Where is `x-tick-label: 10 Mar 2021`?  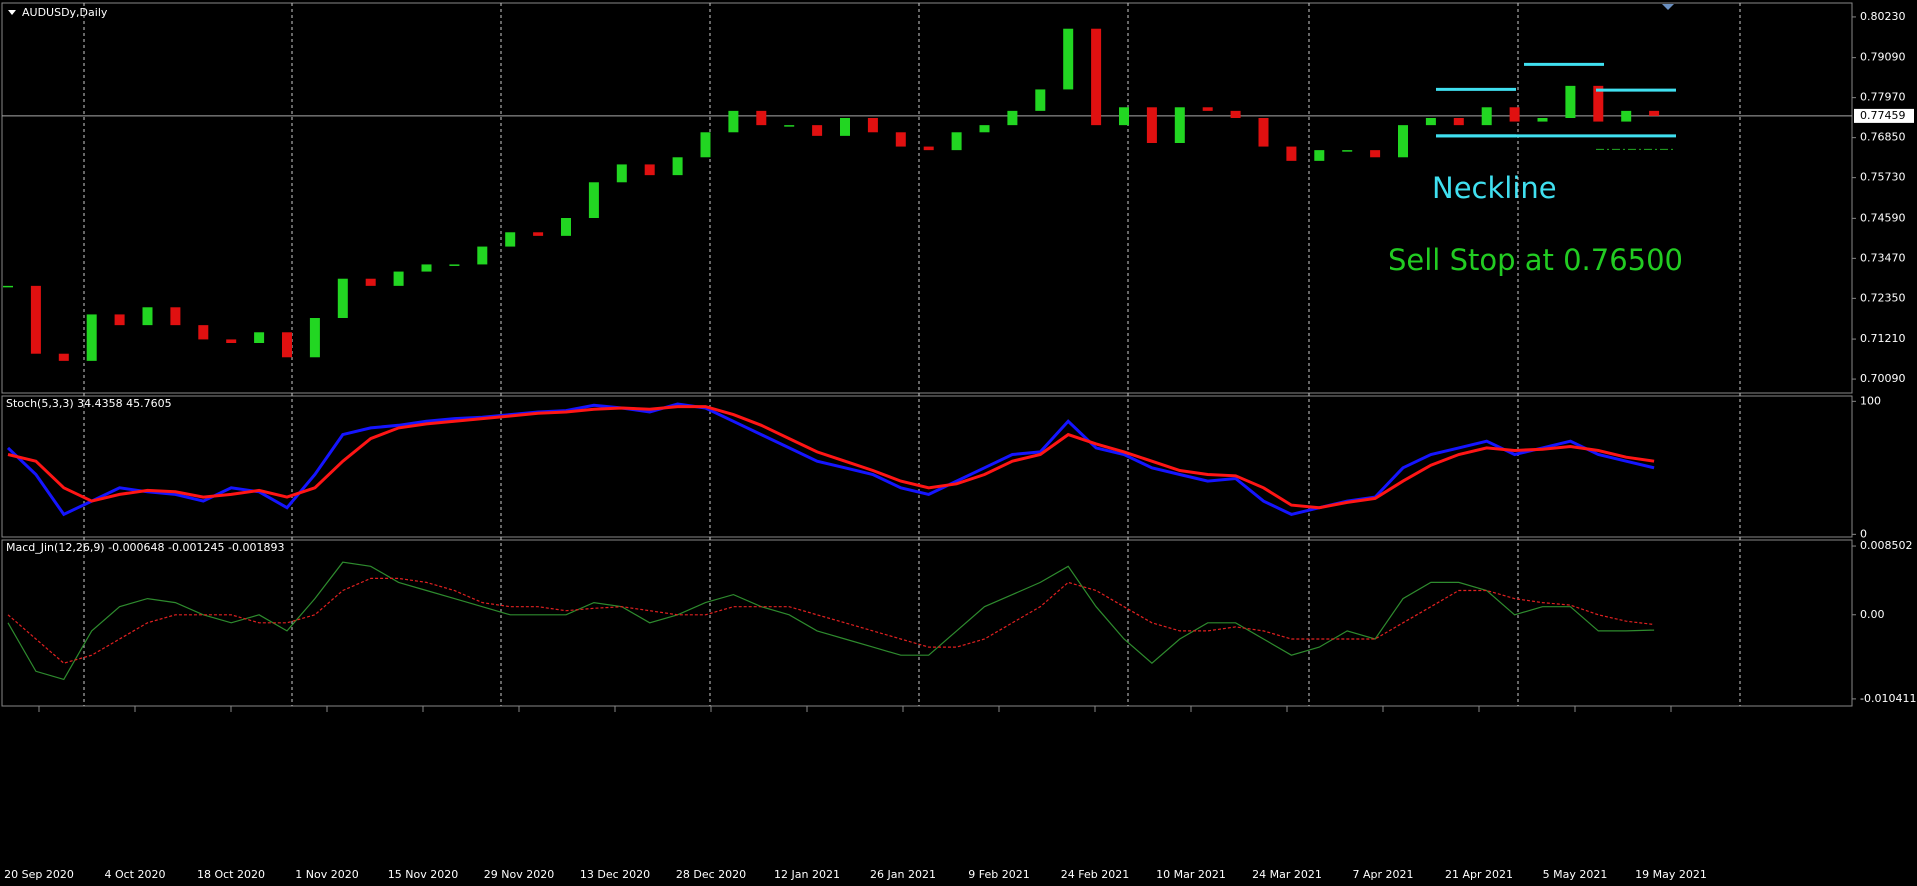 x-tick-label: 10 Mar 2021 is located at coordinates (1191, 874).